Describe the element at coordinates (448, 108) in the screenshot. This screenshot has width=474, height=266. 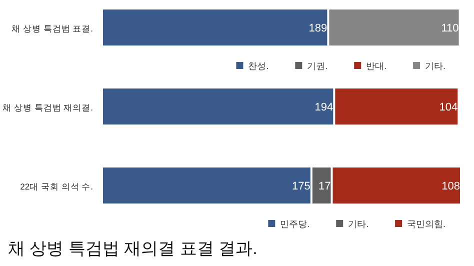
I see `data-label: 104` at that location.